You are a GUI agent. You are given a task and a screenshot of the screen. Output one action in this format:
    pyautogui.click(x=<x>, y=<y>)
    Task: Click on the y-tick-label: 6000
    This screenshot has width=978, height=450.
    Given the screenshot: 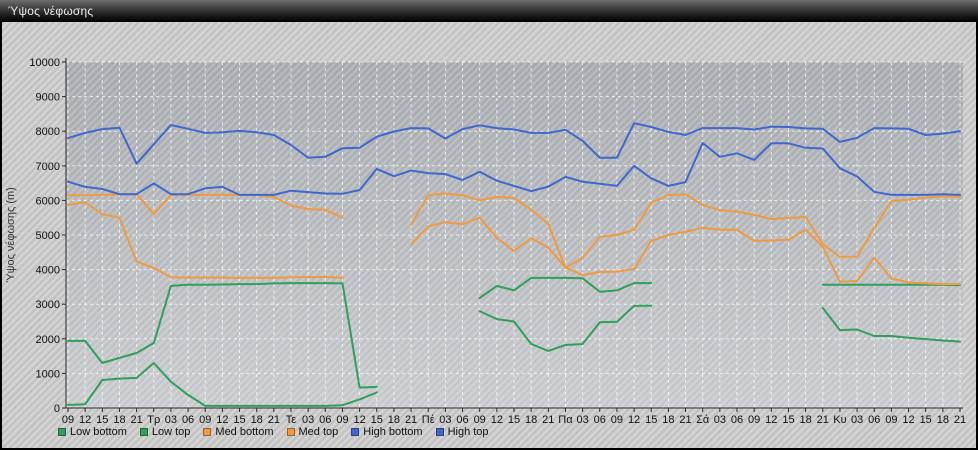 What is the action you would take?
    pyautogui.click(x=48, y=201)
    